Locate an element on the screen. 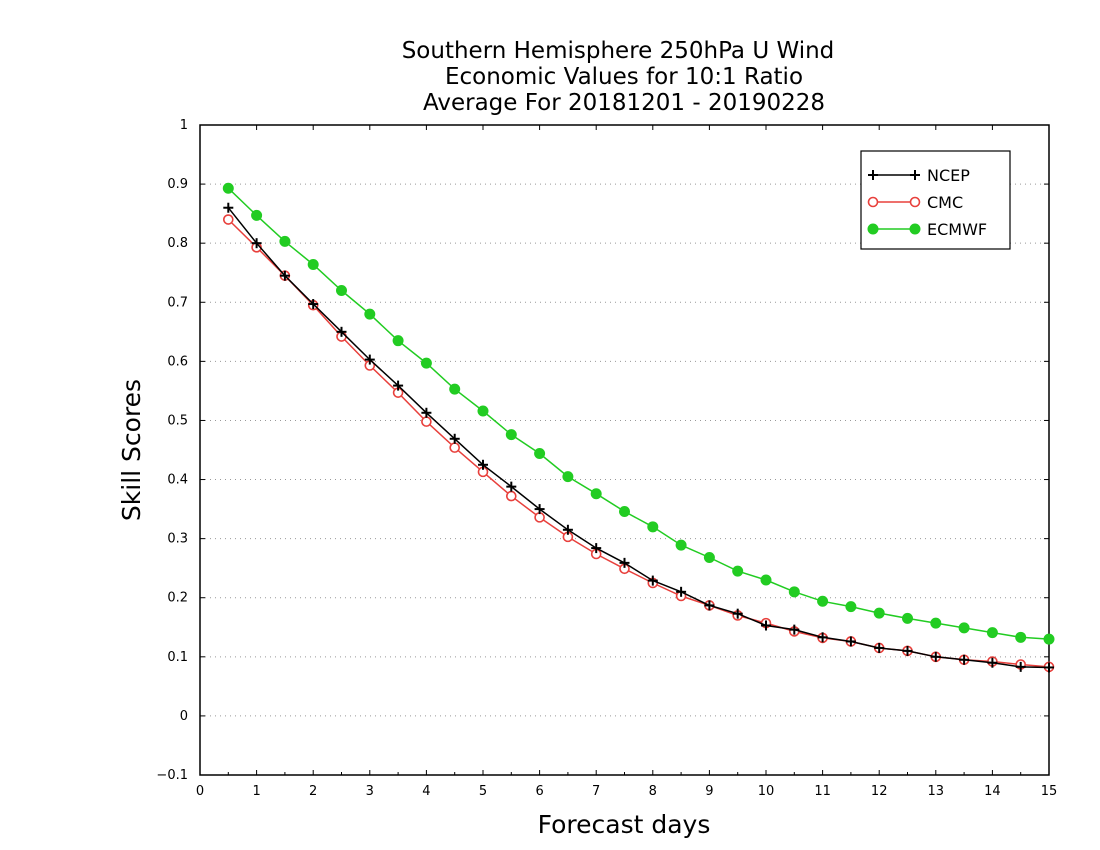 The image size is (1100, 850). y-tick-label: 0.3 is located at coordinates (177, 539).